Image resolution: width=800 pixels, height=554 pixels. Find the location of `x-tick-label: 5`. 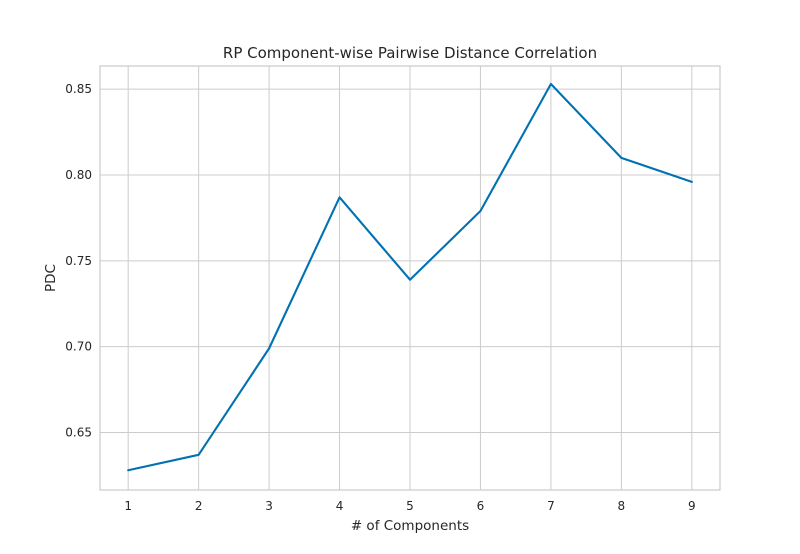

x-tick-label: 5 is located at coordinates (410, 506).